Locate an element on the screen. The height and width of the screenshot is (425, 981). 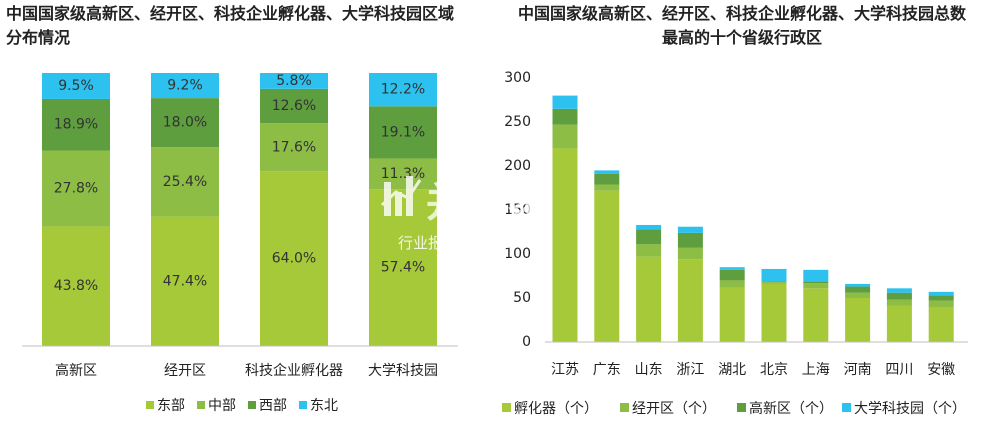
left-segment-label: 12.6% is located at coordinates (294, 106).